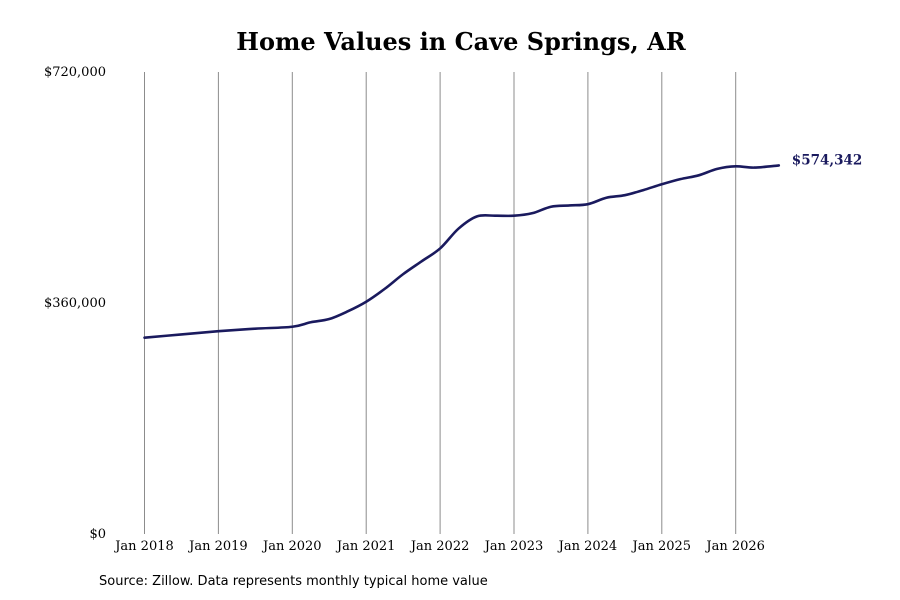 The width and height of the screenshot is (900, 600). I want to click on x-tick-label: Jan 2019, so click(217, 546).